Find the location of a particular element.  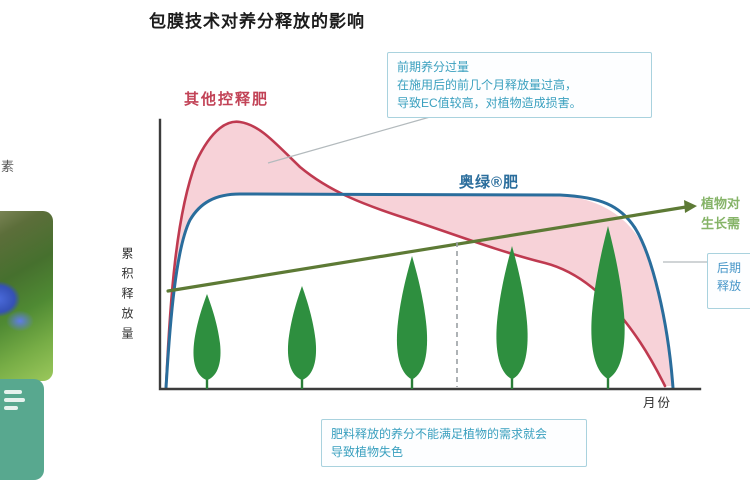

callout-deficiency-line2: 导致植物失色 is located at coordinates (367, 452).